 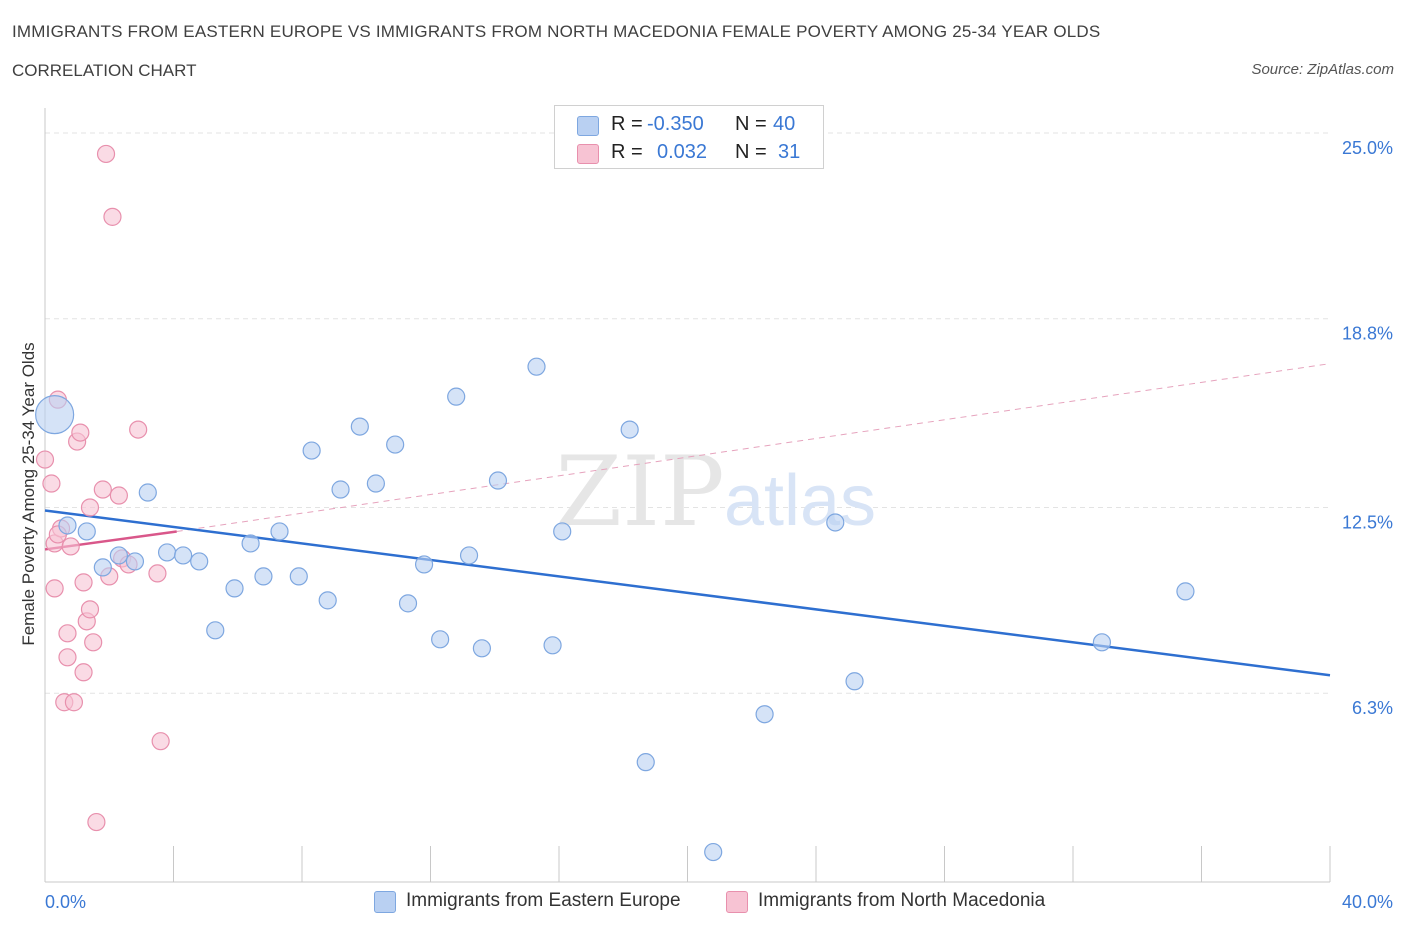 What do you see at coordinates (639, 492) in the screenshot?
I see `watermark-zip: ZIP` at bounding box center [639, 492].